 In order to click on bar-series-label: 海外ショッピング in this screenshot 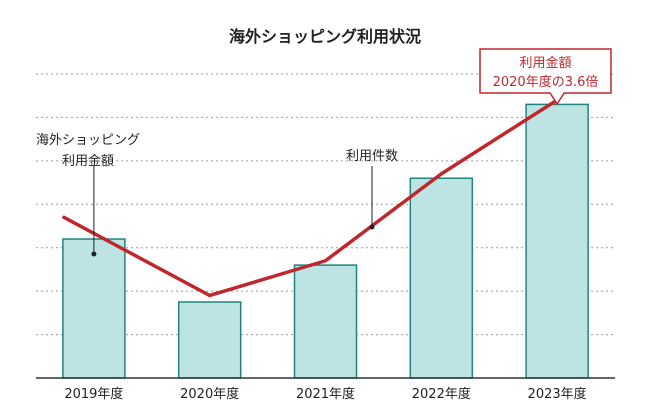, I will do `click(88, 140)`.